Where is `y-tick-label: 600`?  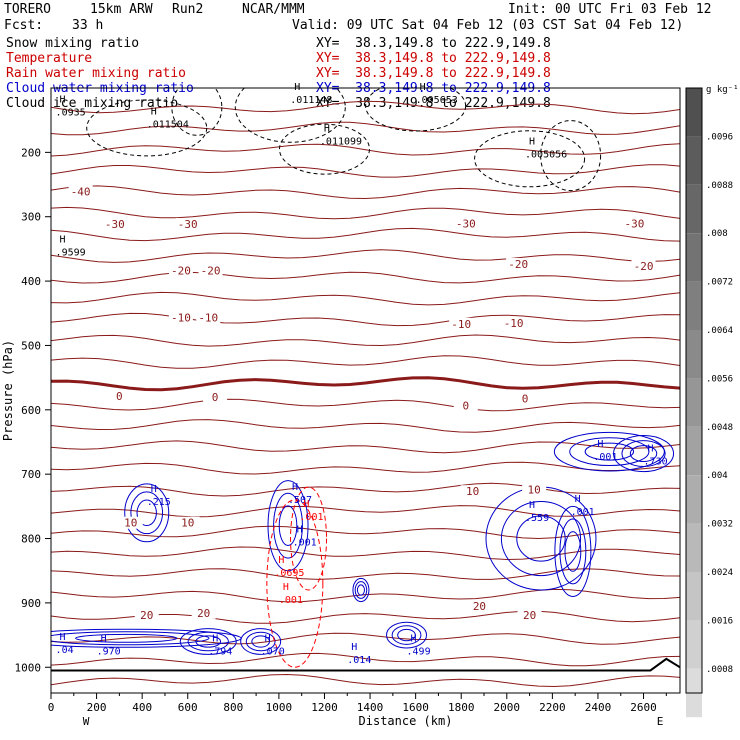
y-tick-label: 600 is located at coordinates (31, 410).